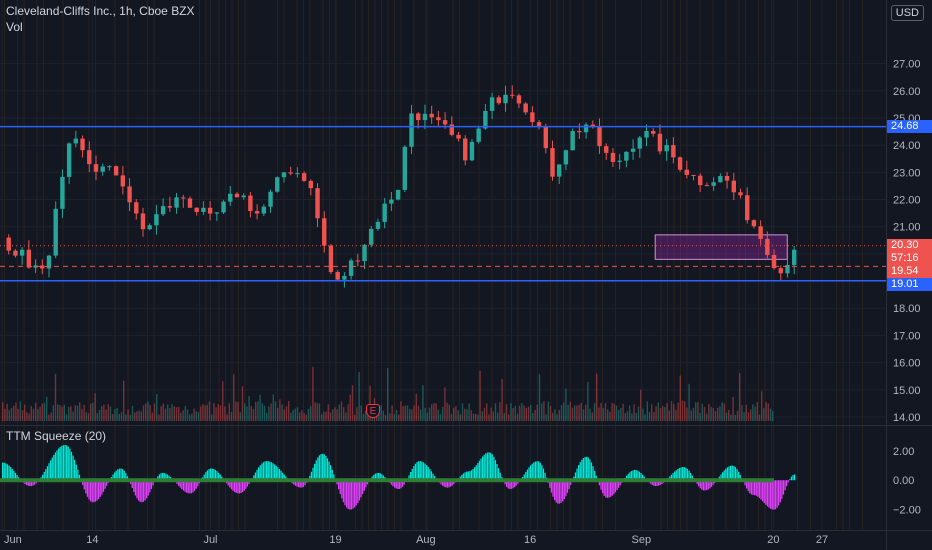 The width and height of the screenshot is (932, 550). I want to click on currency-button: USD, so click(907, 13).